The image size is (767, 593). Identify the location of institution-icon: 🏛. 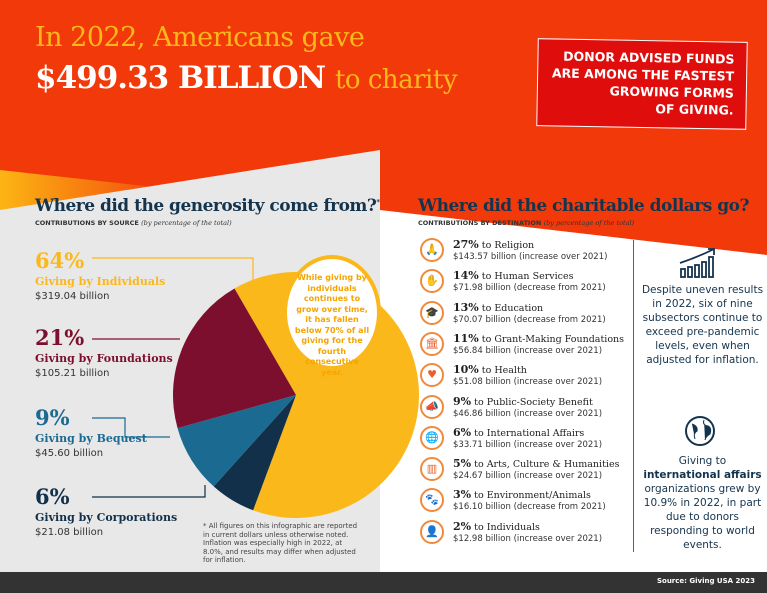
(432, 343).